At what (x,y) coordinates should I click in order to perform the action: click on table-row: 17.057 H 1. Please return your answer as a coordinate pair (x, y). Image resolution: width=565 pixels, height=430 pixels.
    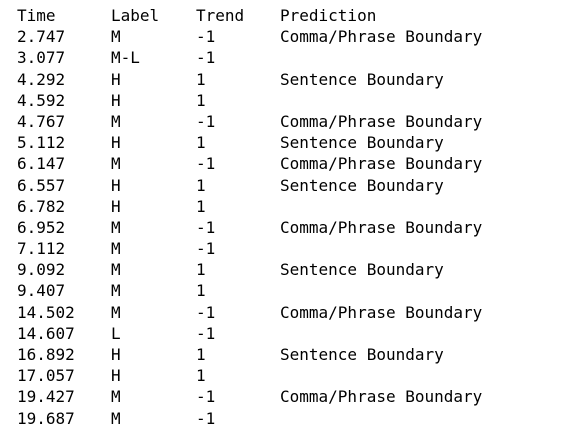
    Looking at the image, I should click on (111, 375).